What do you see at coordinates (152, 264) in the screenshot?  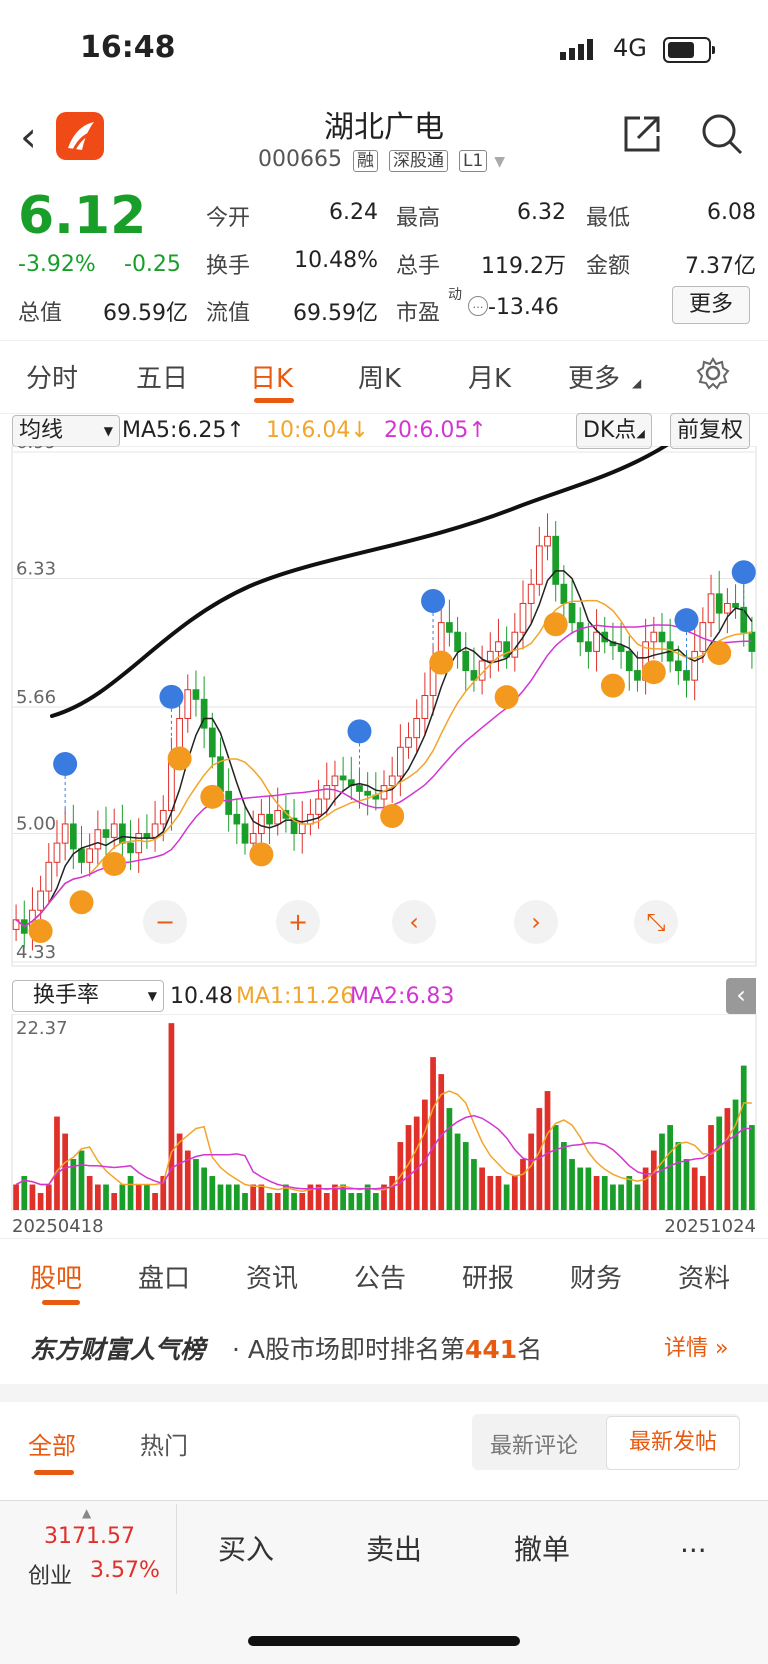 I see `change-amount: -0.25` at bounding box center [152, 264].